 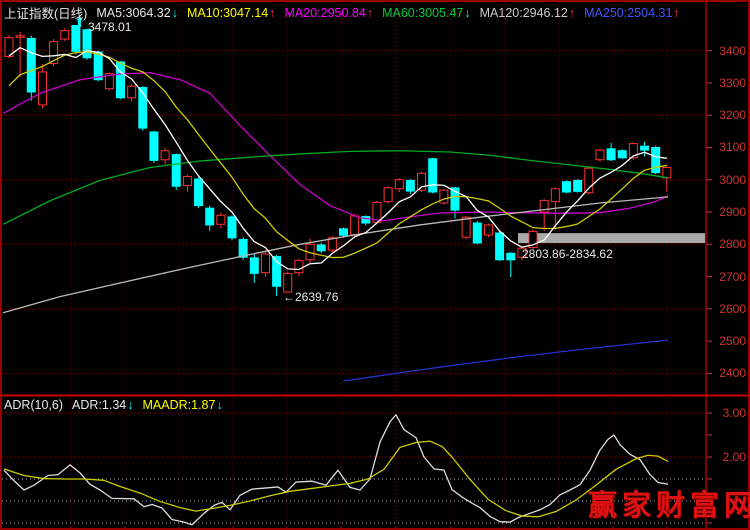 I want to click on adr-legend-item: MAADR:1.87 ↓, so click(x=183, y=405).